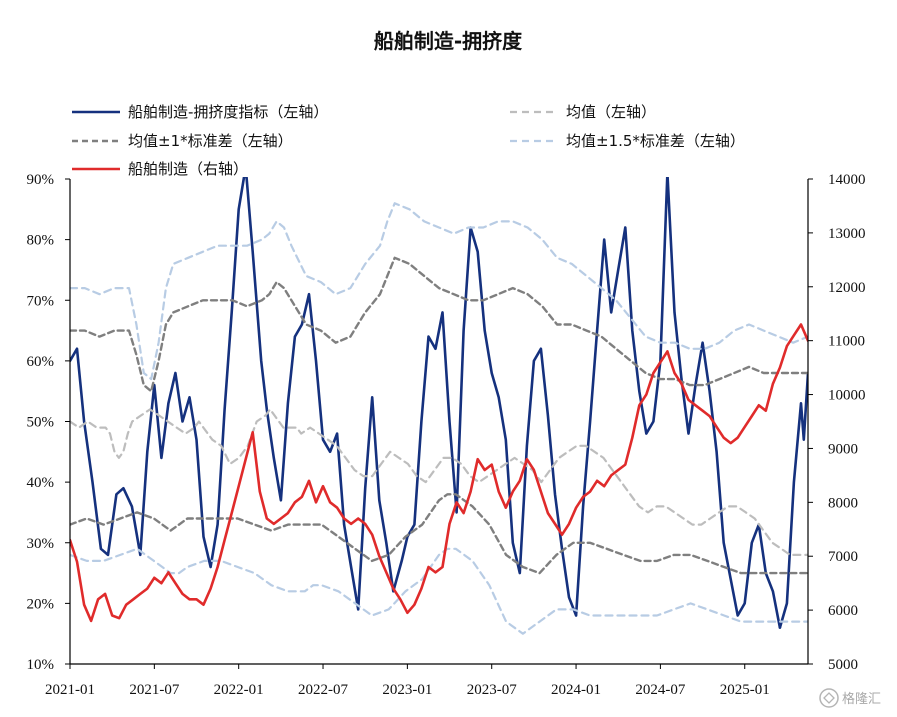 The width and height of the screenshot is (897, 717). What do you see at coordinates (611, 112) in the screenshot?
I see `legend-label-mean: 均值（左轴）` at bounding box center [611, 112].